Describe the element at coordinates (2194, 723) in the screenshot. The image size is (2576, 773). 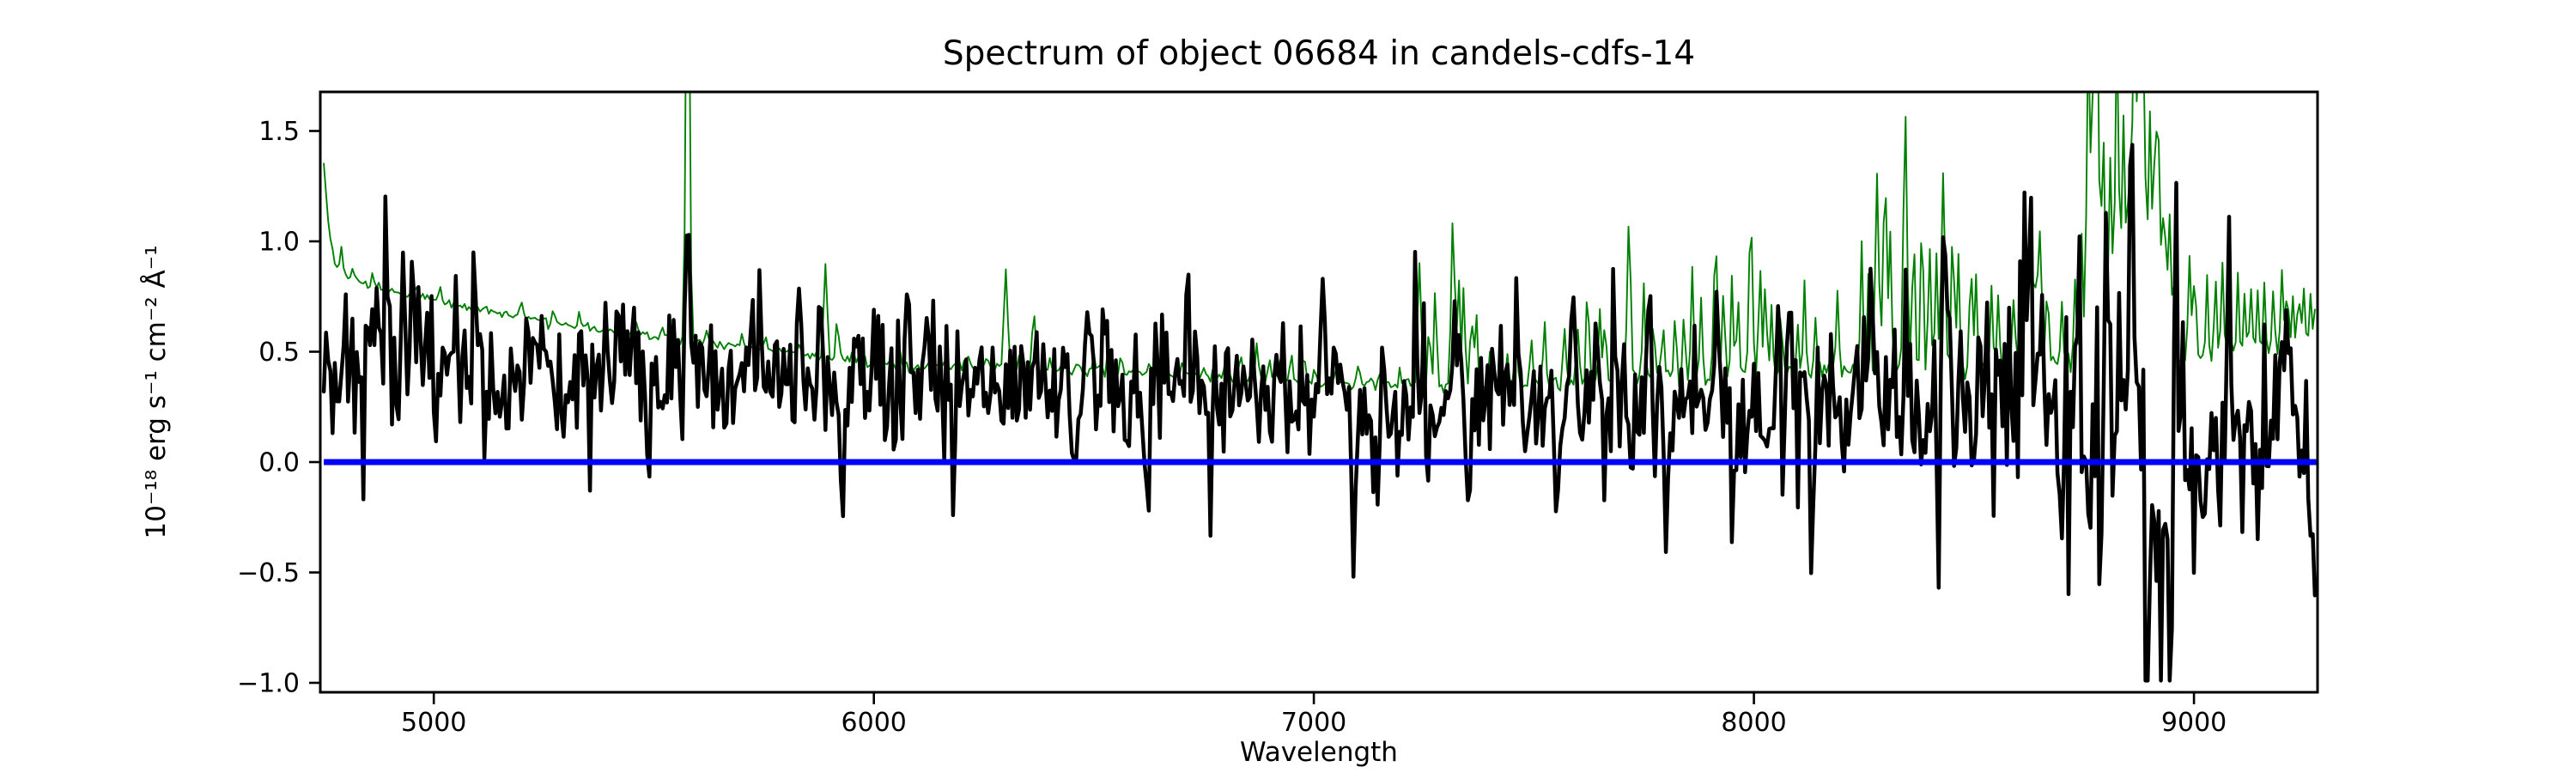
I see `x-tick-label: 9000` at that location.